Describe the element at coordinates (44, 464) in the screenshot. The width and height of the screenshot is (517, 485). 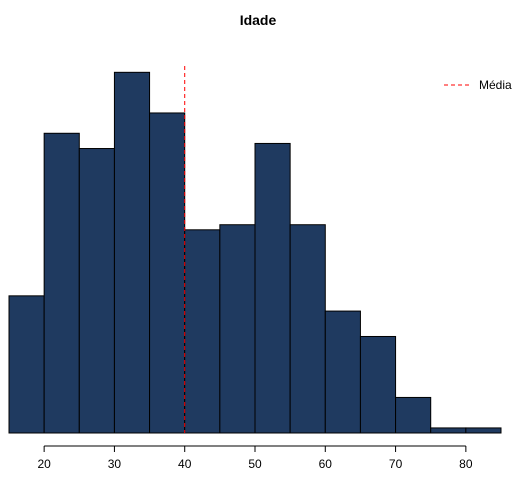
I see `x-tick-label-20: 20` at that location.